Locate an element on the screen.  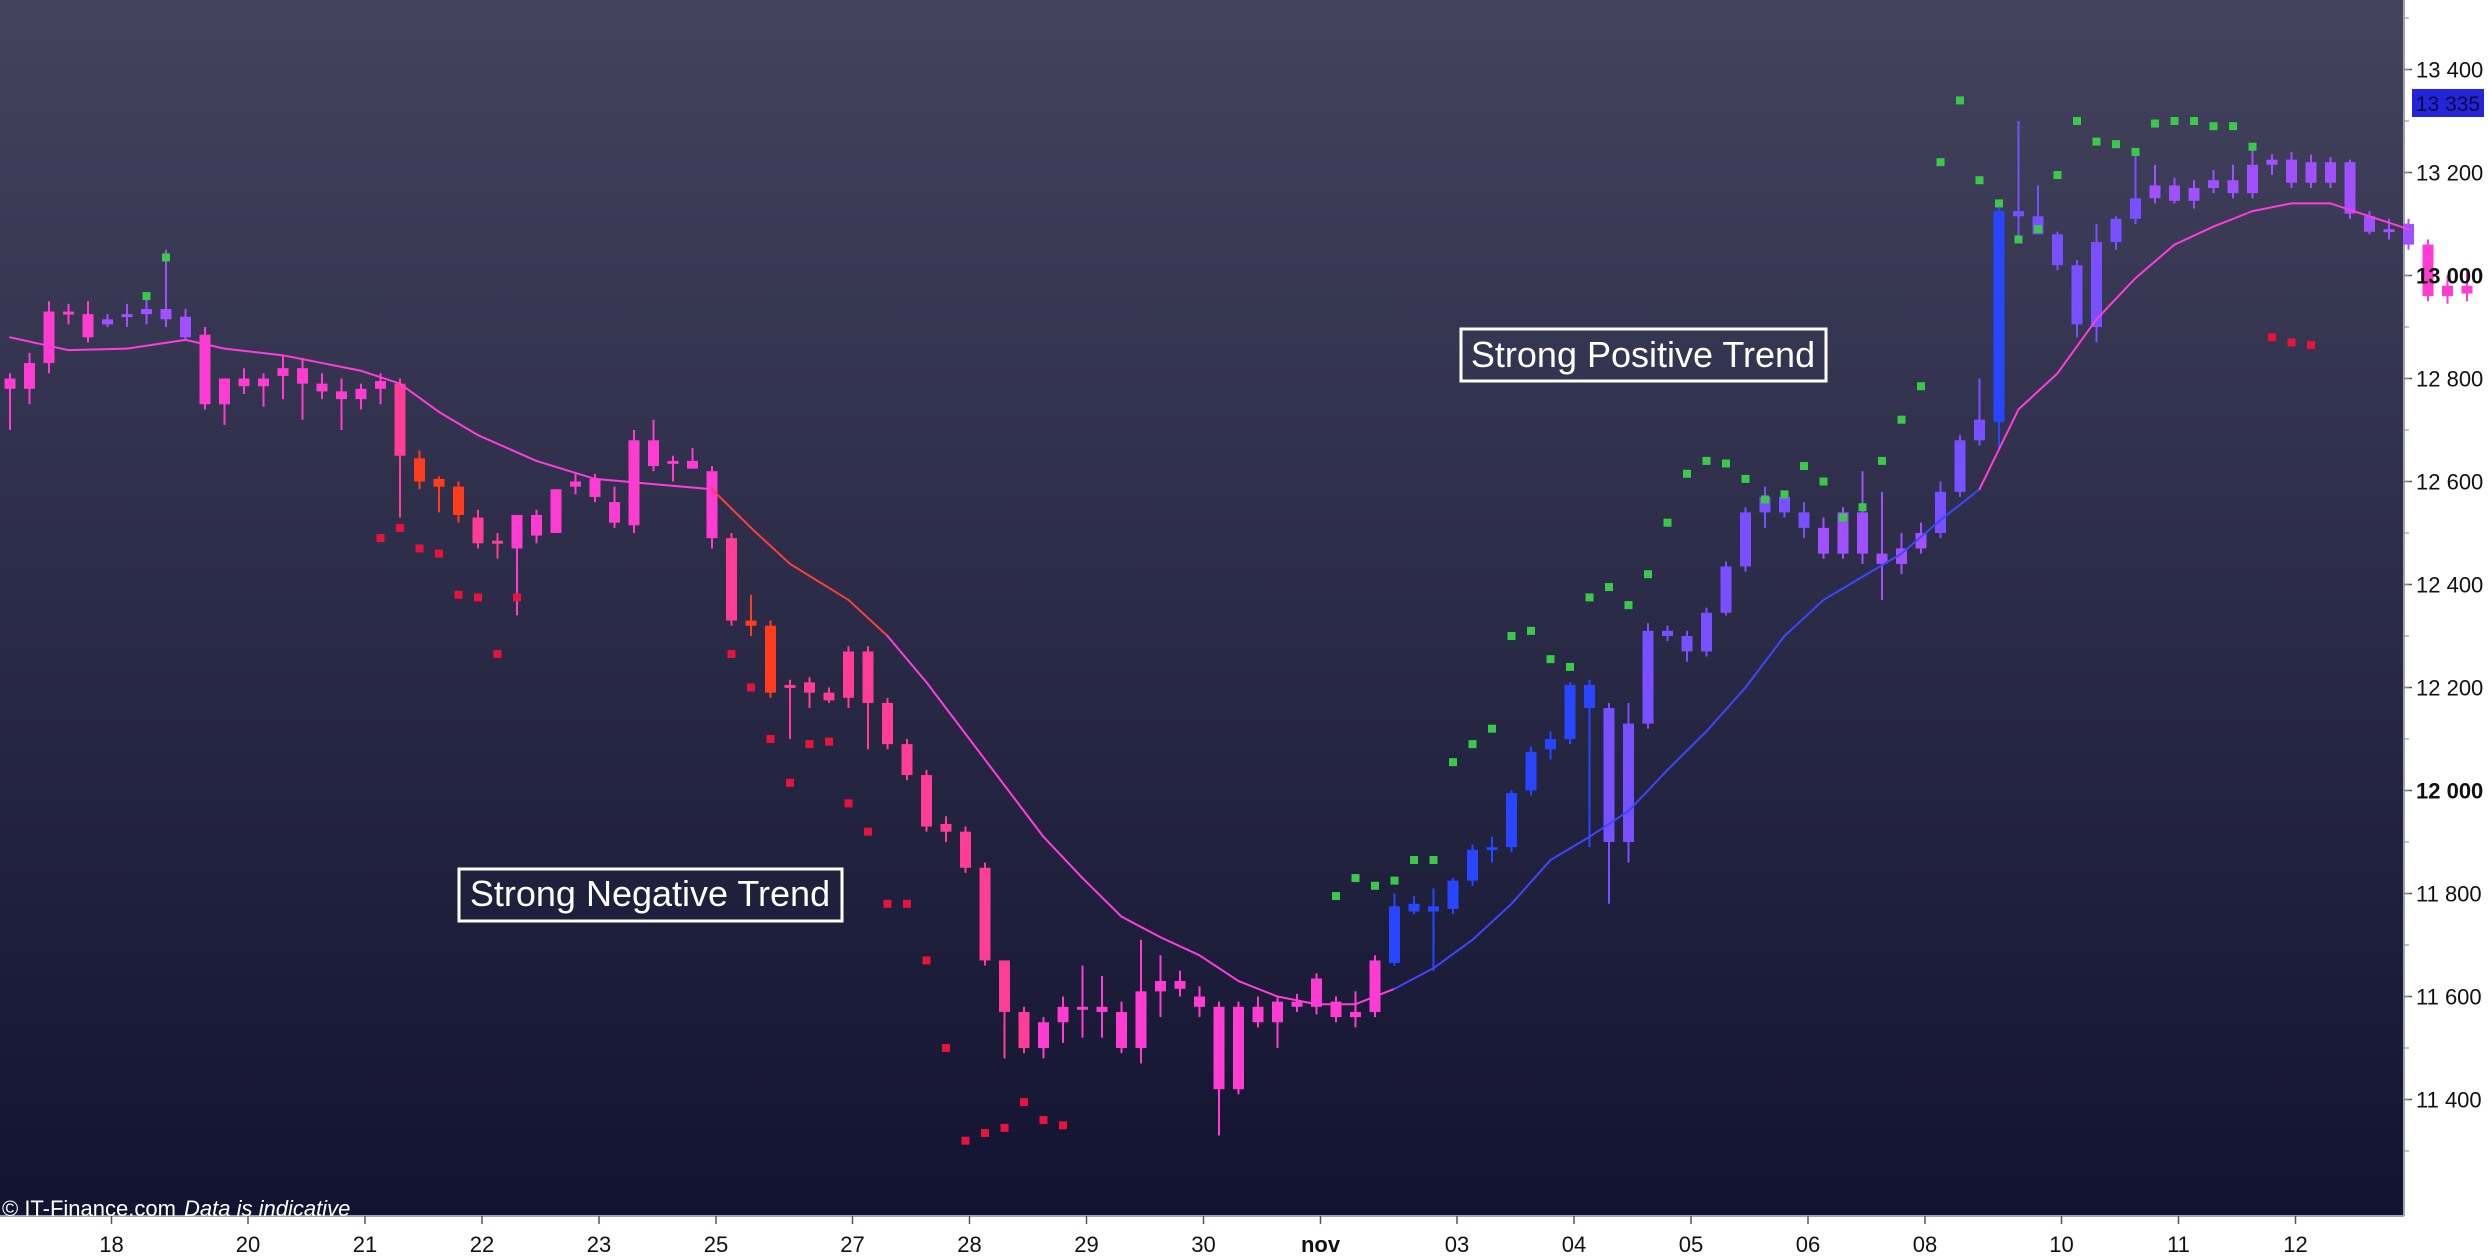
x-tick-label: 23 is located at coordinates (599, 1244).